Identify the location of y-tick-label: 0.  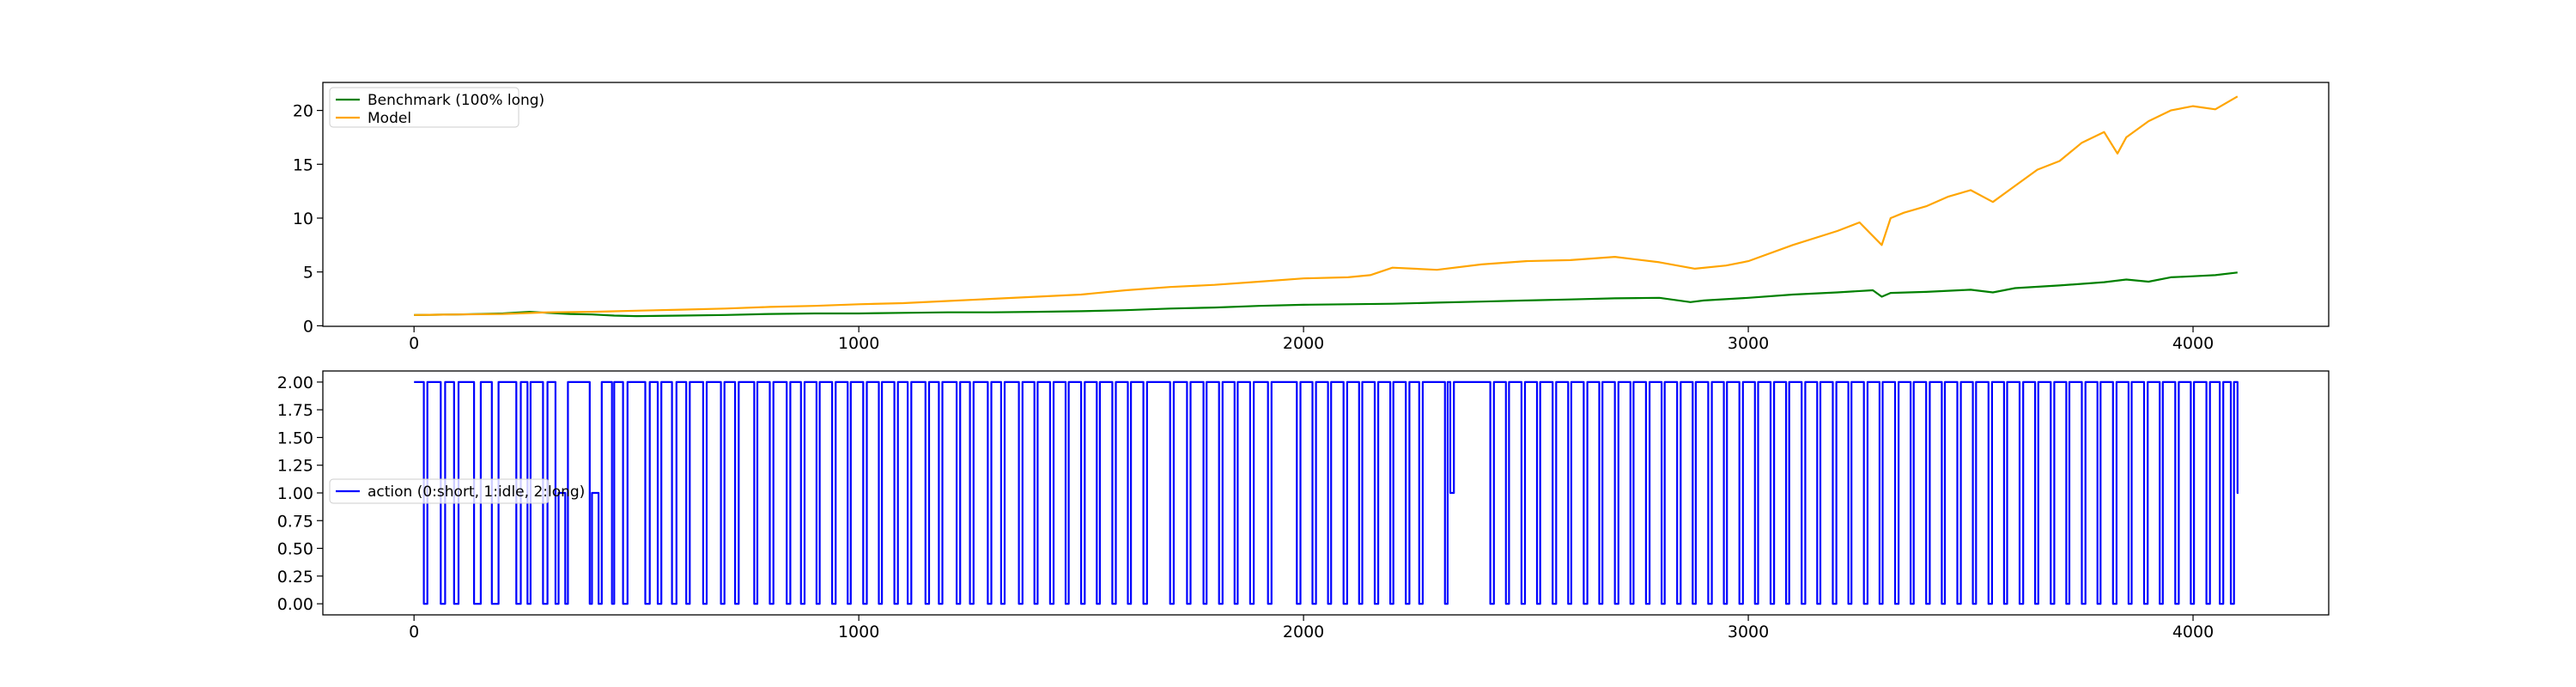
(308, 326).